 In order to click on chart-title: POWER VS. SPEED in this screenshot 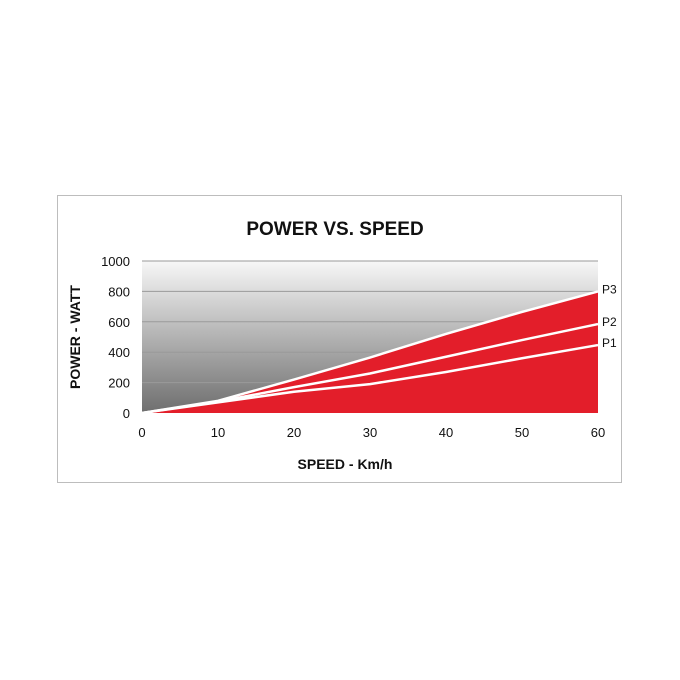, I will do `click(334, 229)`.